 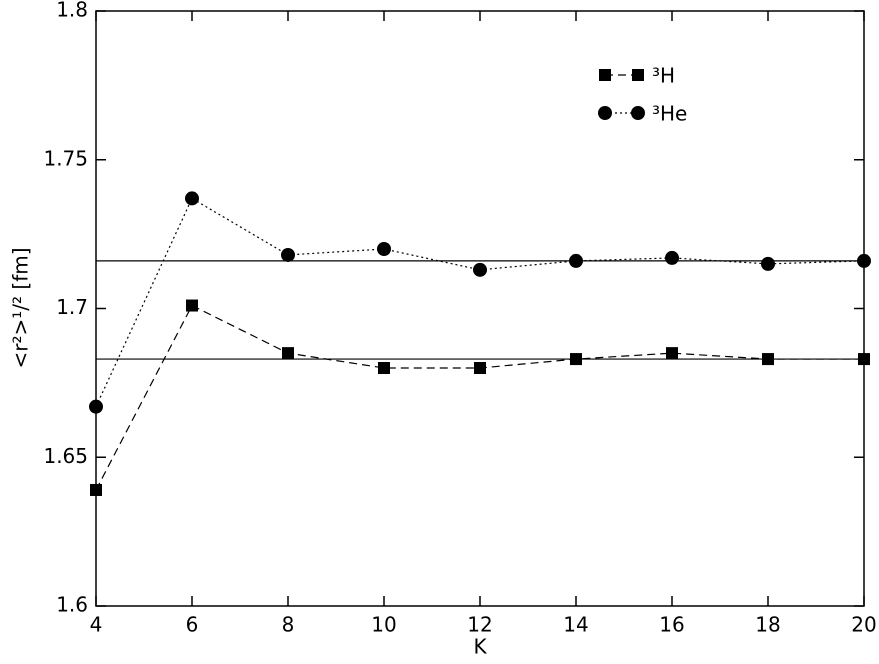 I want to click on x-tick-label: 10, so click(x=383, y=625).